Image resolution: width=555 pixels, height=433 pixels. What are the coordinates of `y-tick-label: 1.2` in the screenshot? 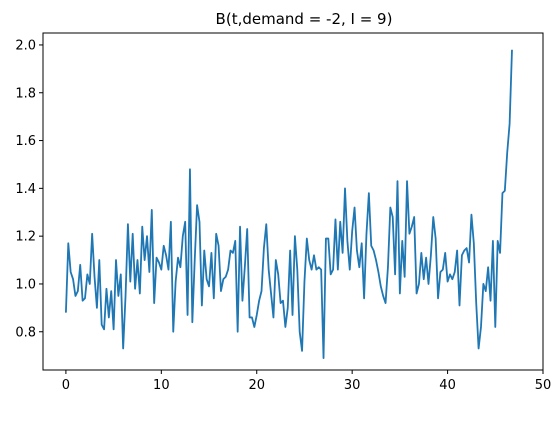 It's located at (25, 237).